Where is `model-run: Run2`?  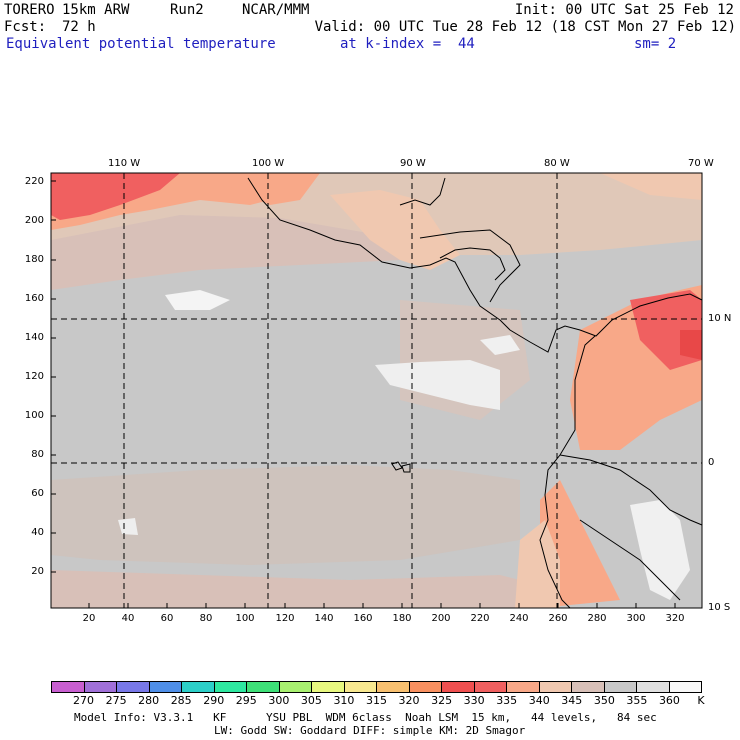
model-run: Run2 is located at coordinates (187, 10).